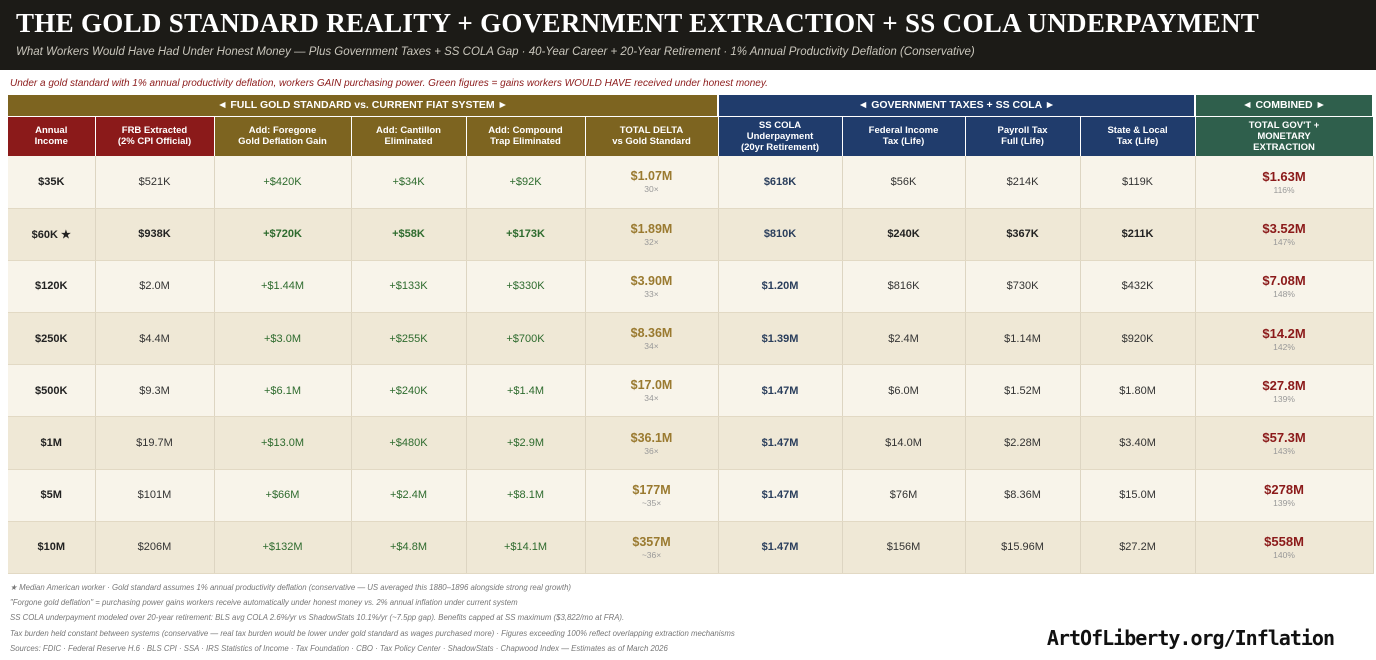  I want to click on cell-frb: $938K, so click(155, 234).